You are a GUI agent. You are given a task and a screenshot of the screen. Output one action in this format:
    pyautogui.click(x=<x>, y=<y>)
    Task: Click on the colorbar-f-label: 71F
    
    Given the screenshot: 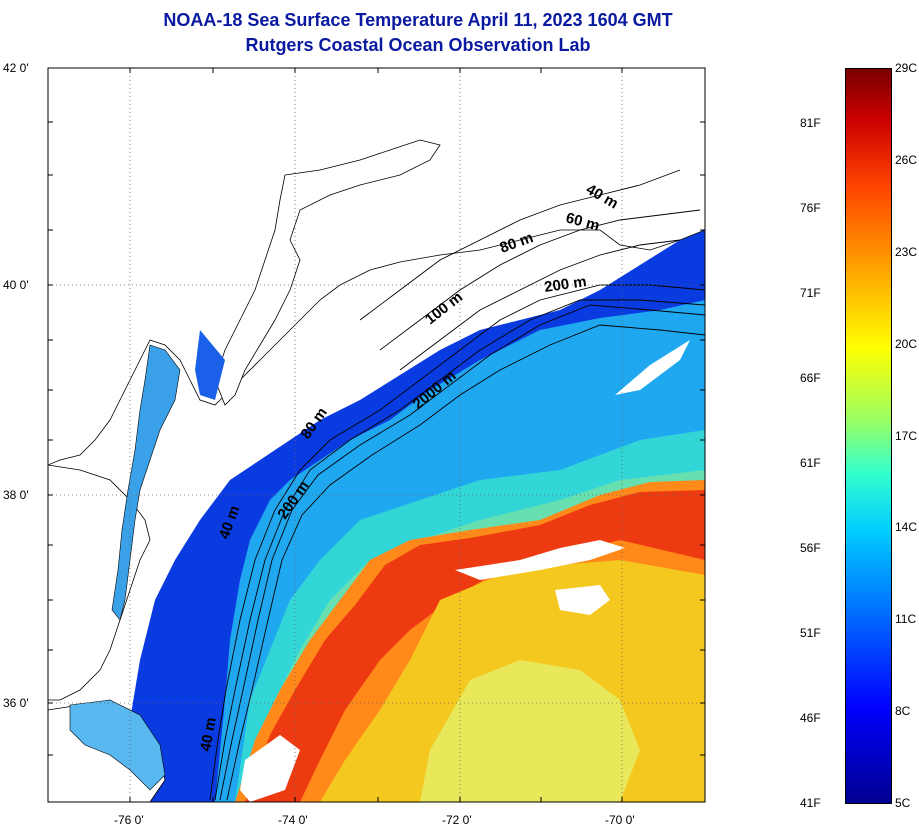 What is the action you would take?
    pyautogui.click(x=810, y=293)
    